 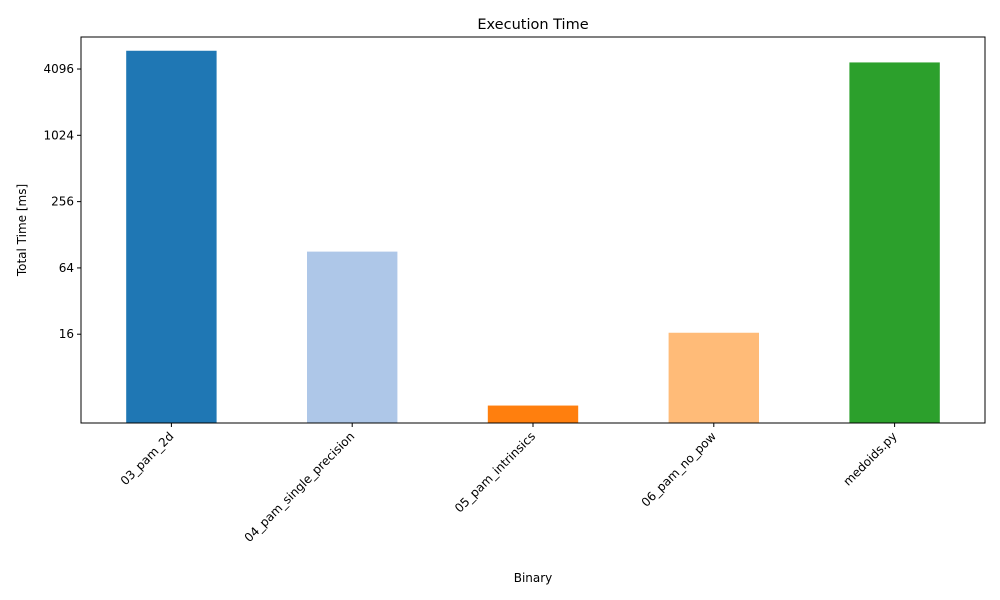 What do you see at coordinates (66, 268) in the screenshot?
I see `y-tick-label: 64` at bounding box center [66, 268].